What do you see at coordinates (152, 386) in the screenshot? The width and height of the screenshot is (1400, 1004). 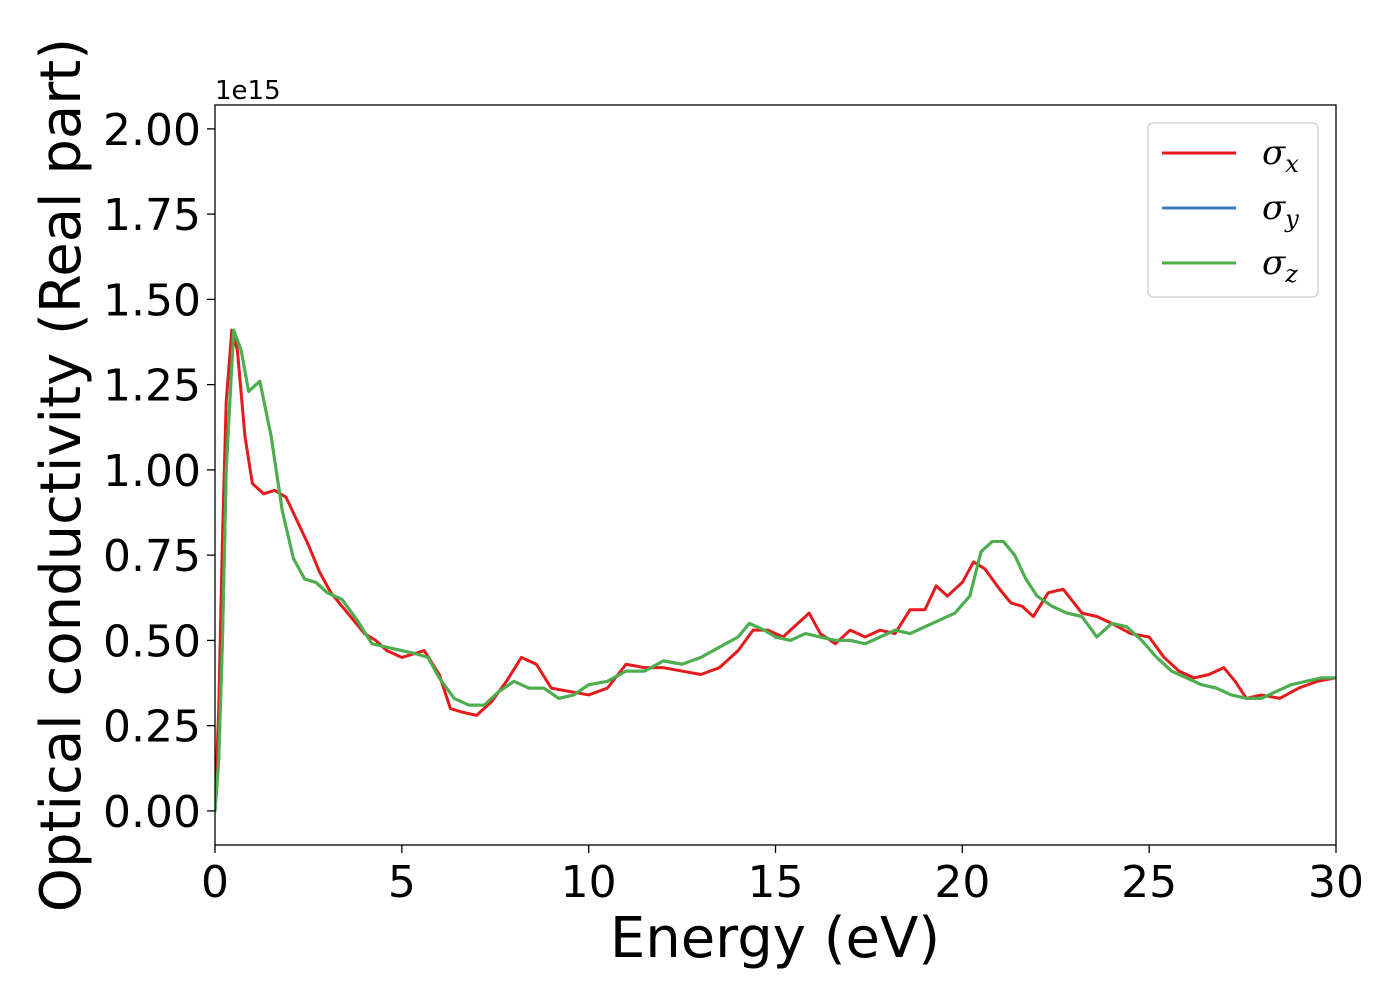 I see `y-tick-label: 1.25` at bounding box center [152, 386].